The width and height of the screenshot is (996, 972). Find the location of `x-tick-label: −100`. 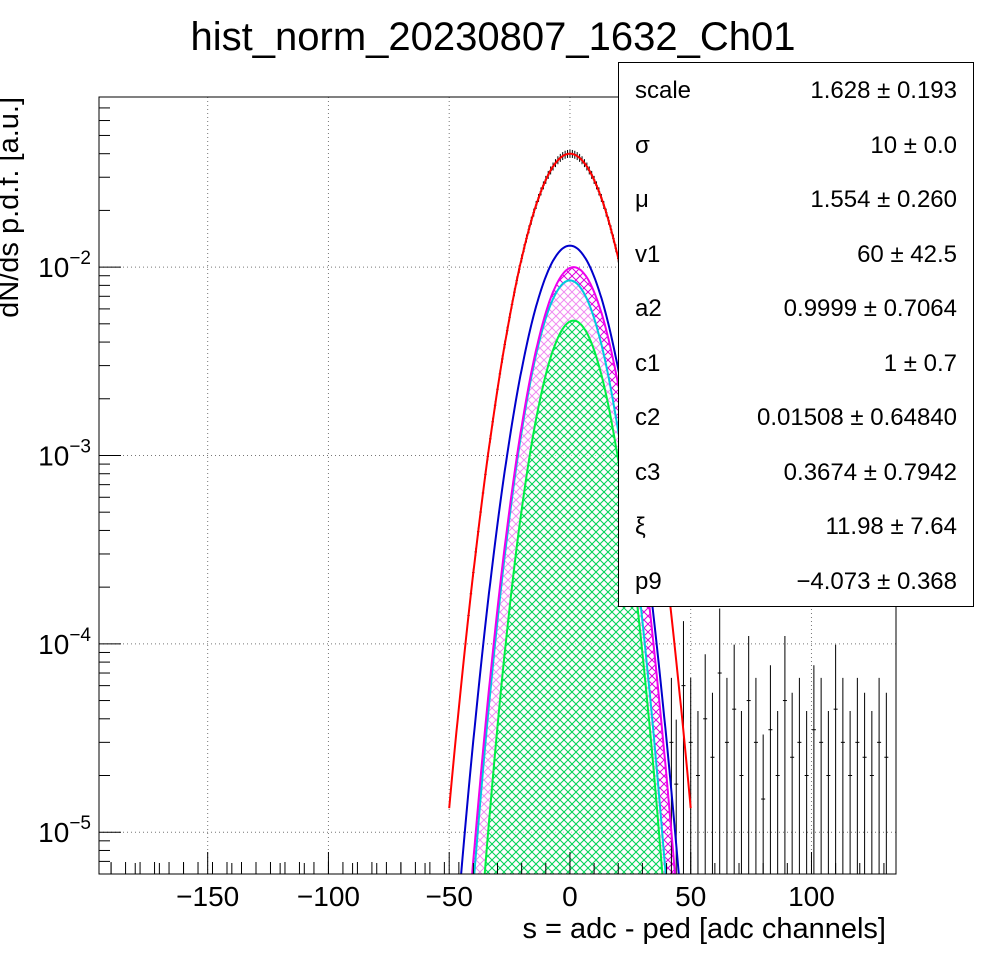

x-tick-label: −100 is located at coordinates (328, 896).